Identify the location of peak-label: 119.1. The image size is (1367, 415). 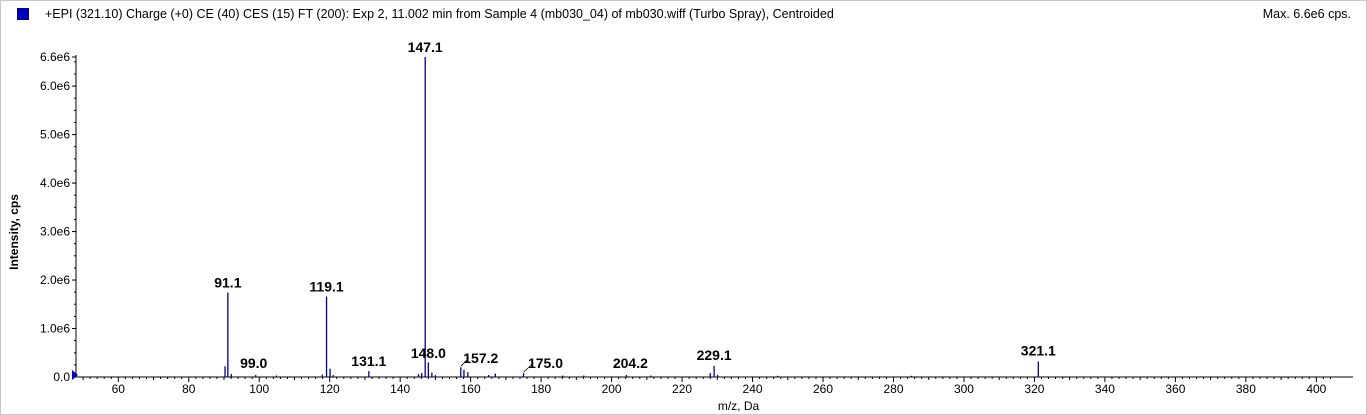
(326, 287).